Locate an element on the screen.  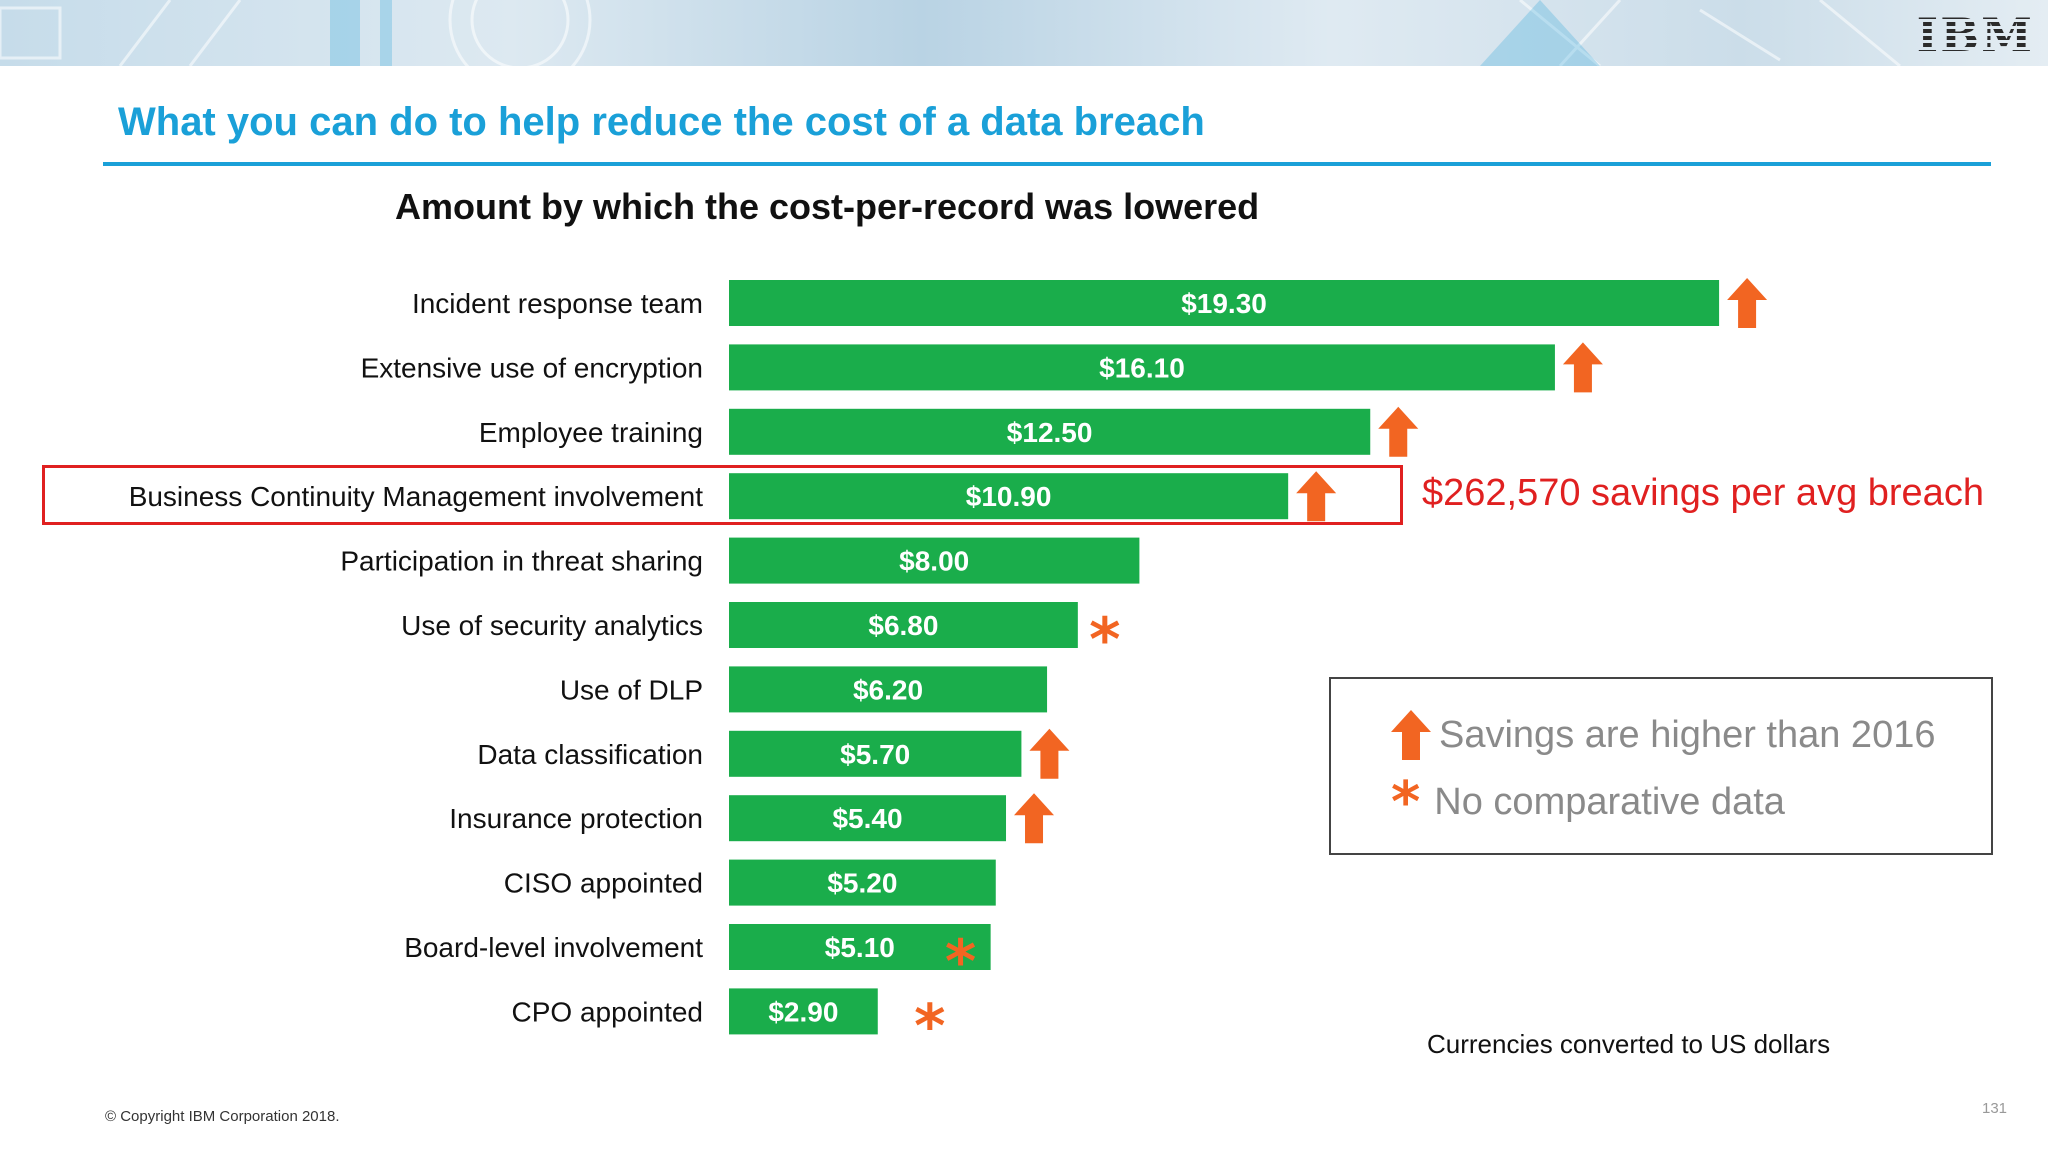
value-label: $19.30 is located at coordinates (1224, 303).